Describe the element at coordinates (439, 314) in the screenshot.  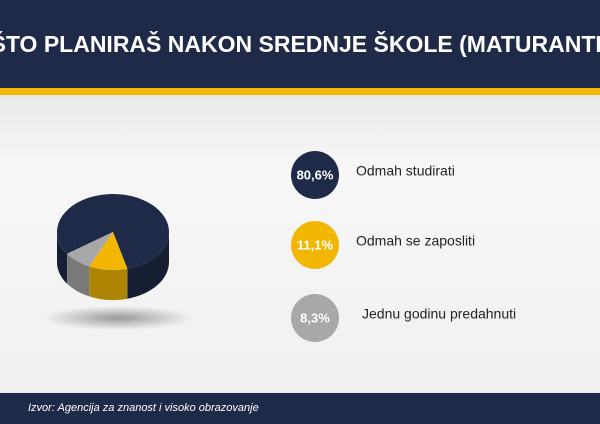
I see `legend-label: Jednu godinu predahnuti` at that location.